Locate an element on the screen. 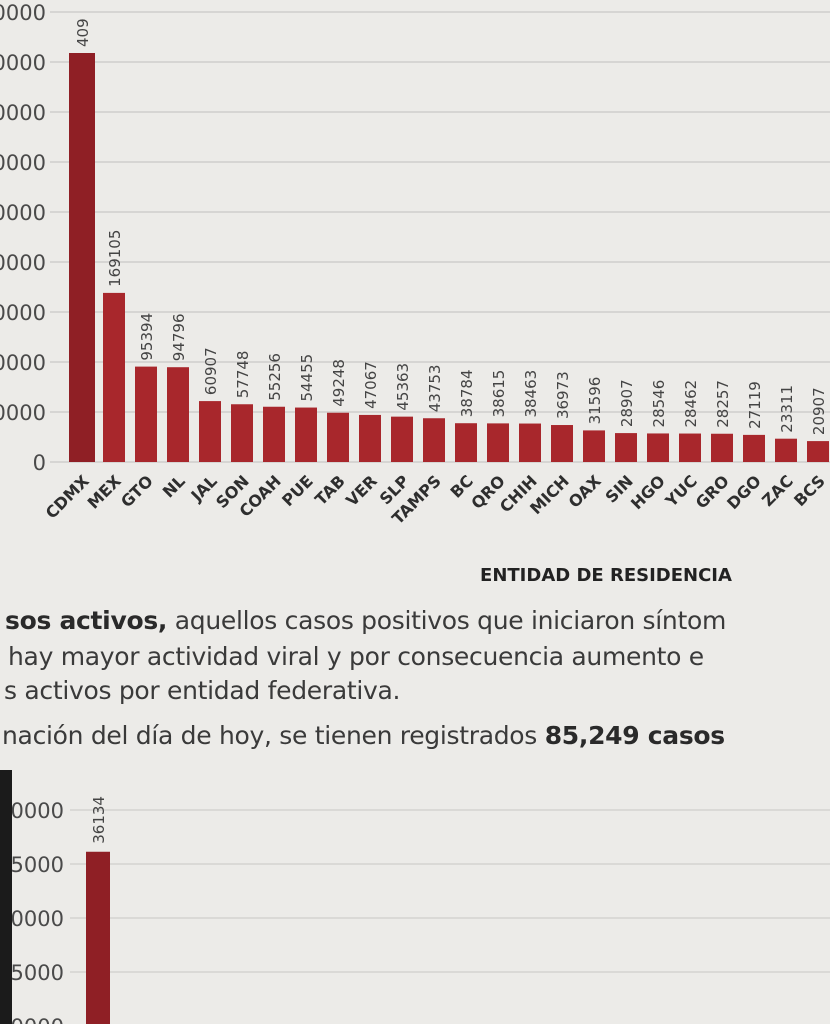 The image size is (830, 1024). y-tick-label: 300000 is located at coordinates (23, 163).